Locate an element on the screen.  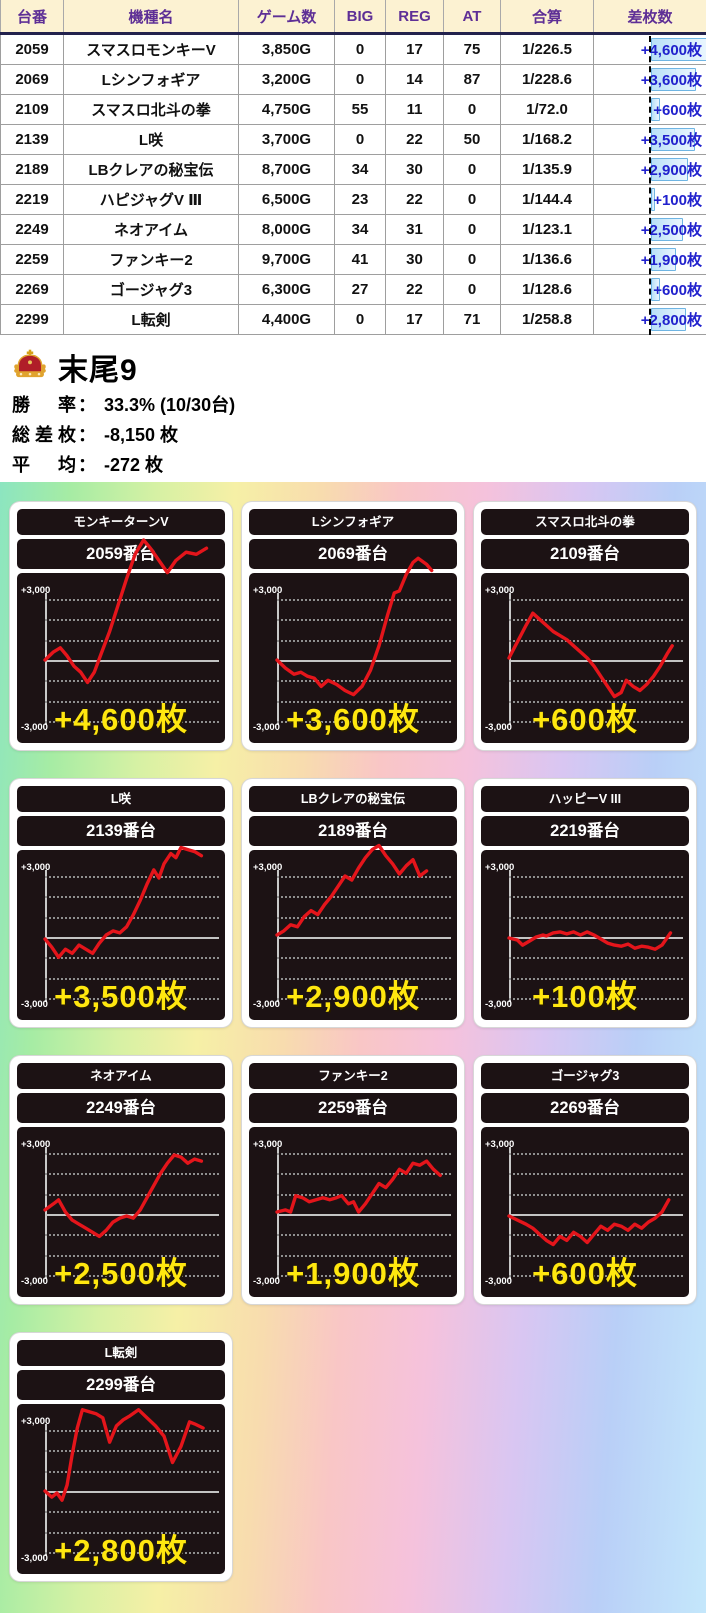
cell-games: 9,700G is located at coordinates (286, 259).